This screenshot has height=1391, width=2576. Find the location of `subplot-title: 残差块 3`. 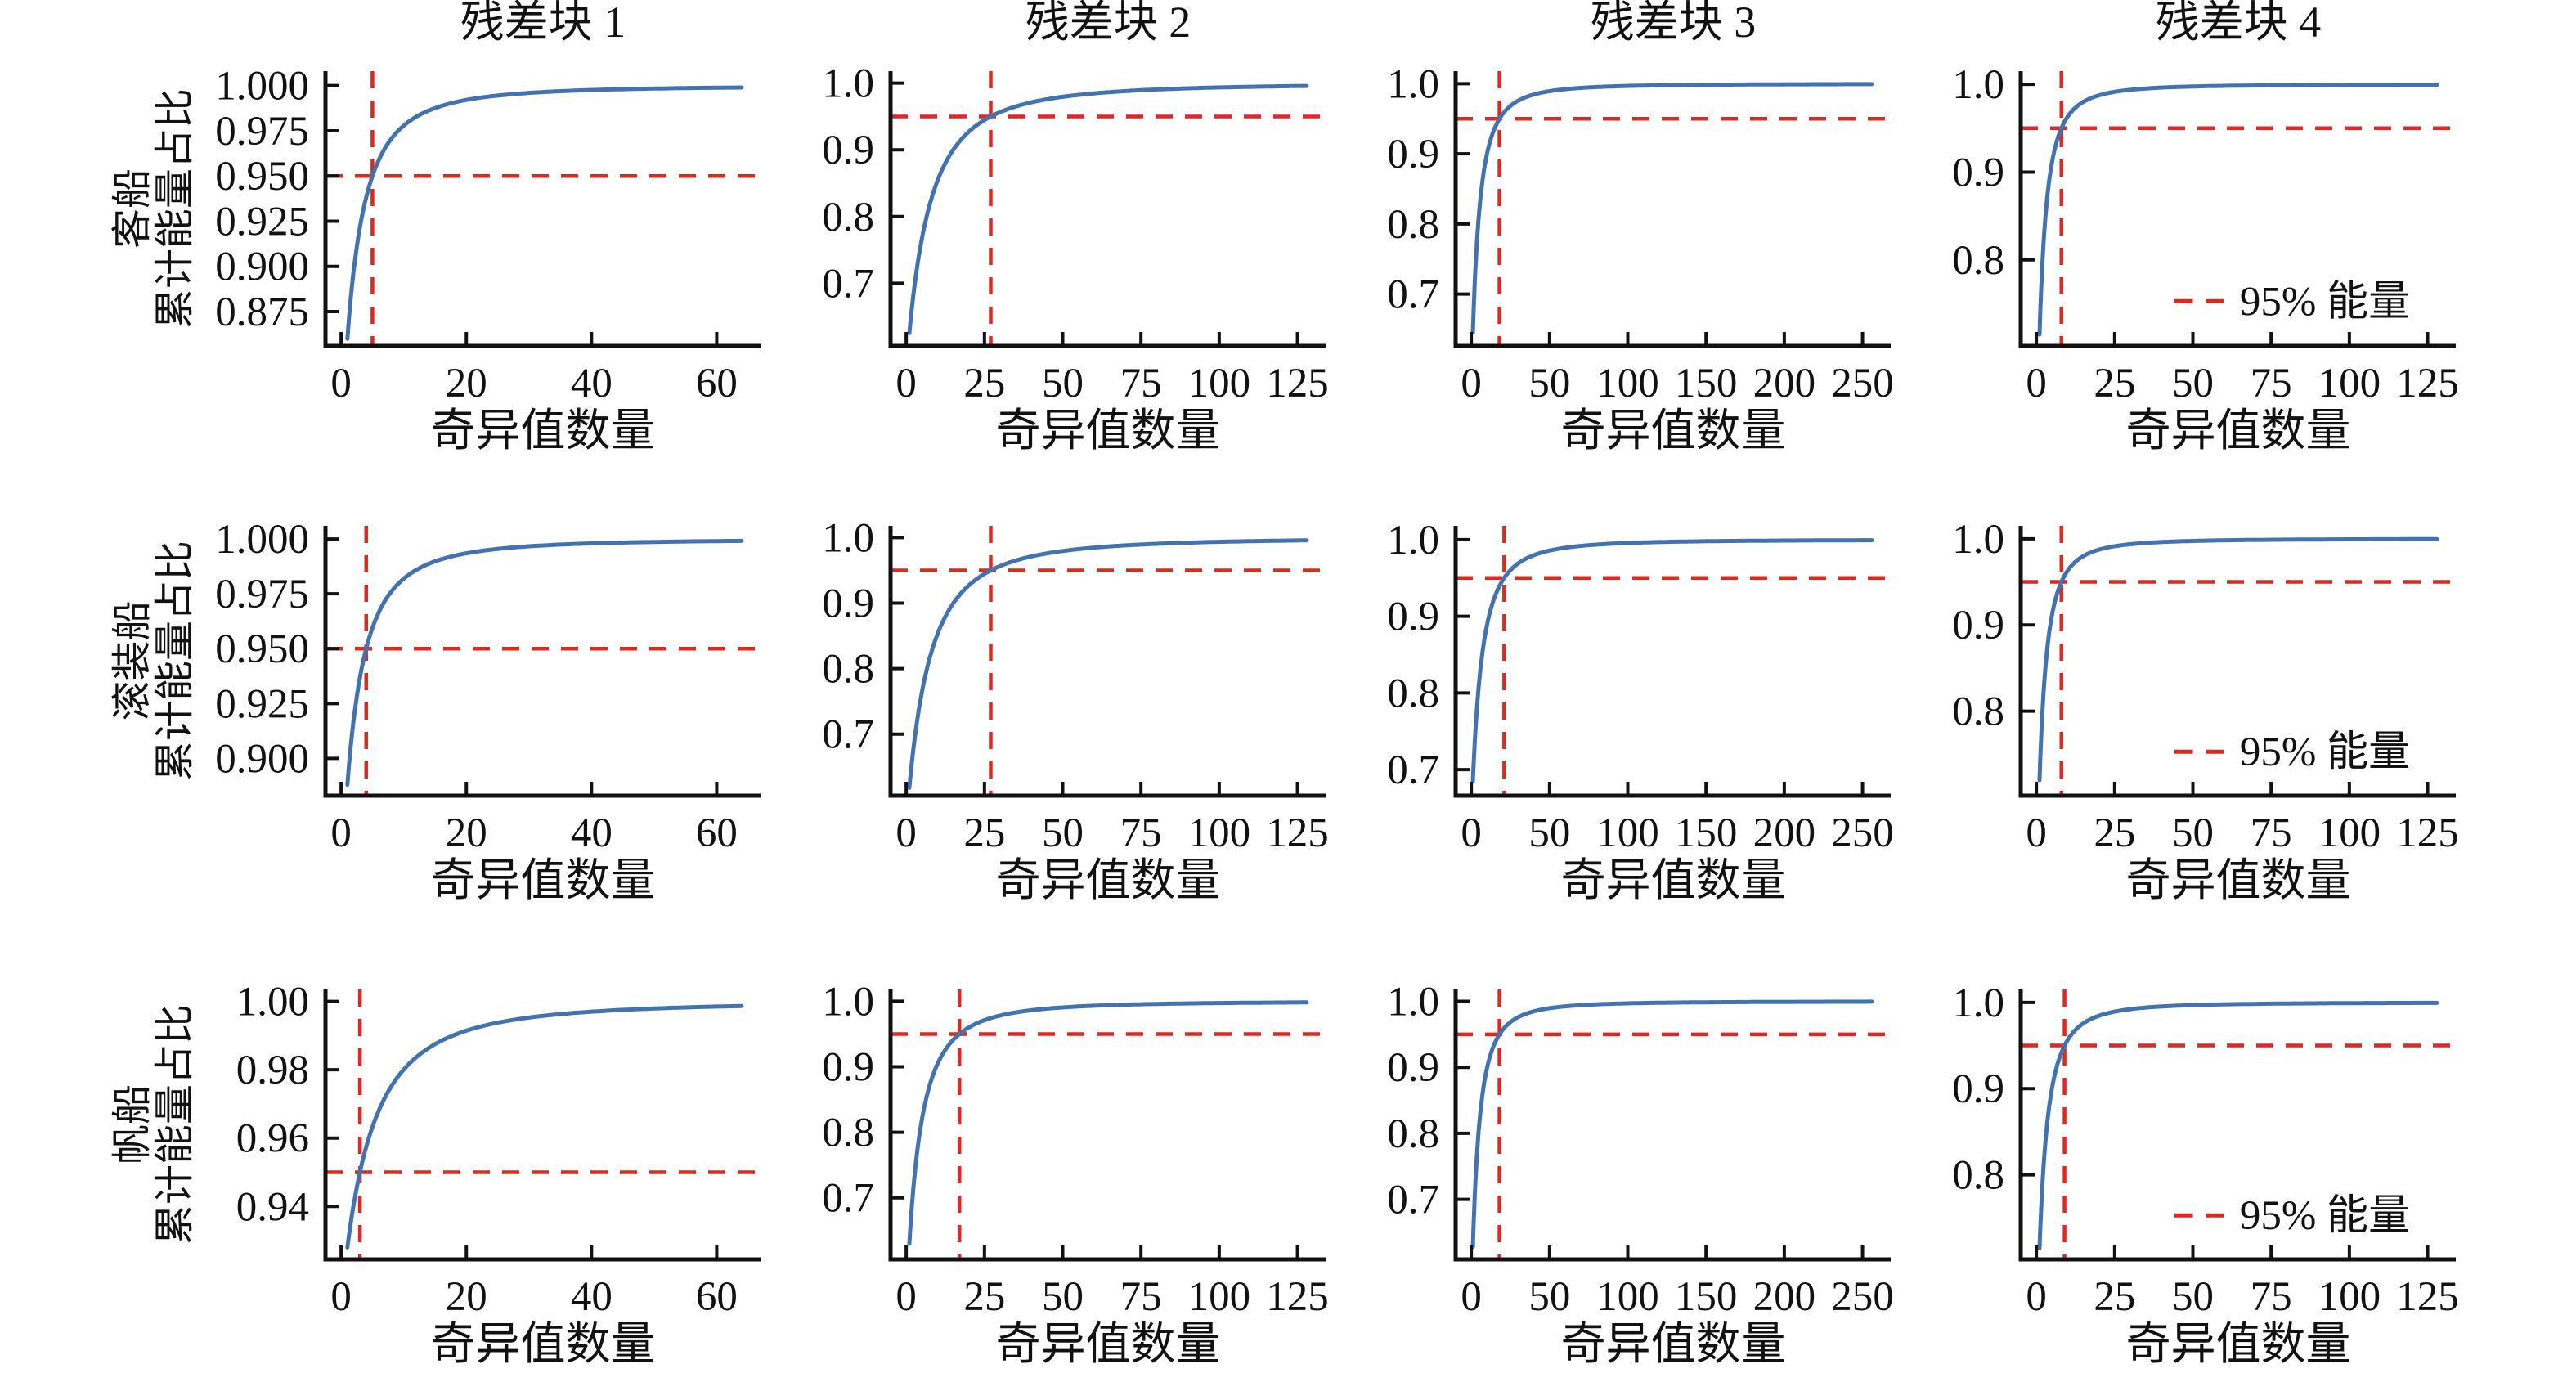

subplot-title: 残差块 3 is located at coordinates (1674, 23).